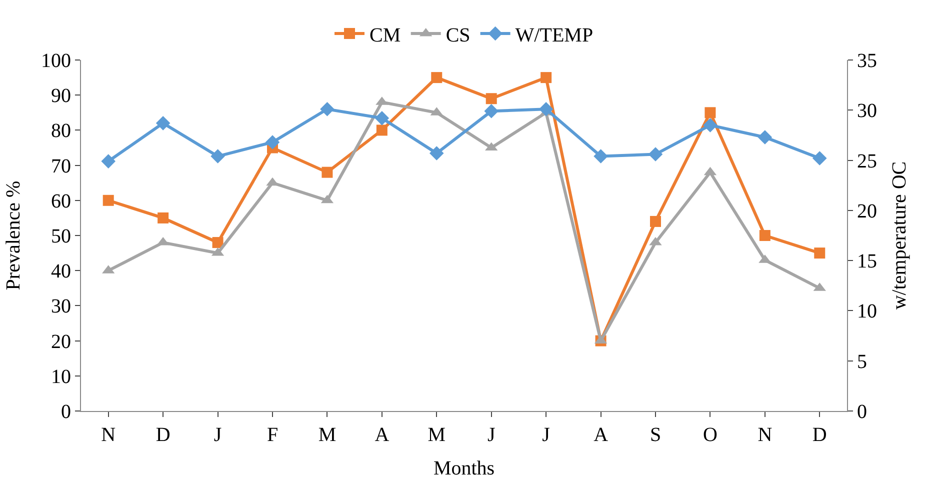  I want to click on y-tick-label: 60, so click(61, 201).